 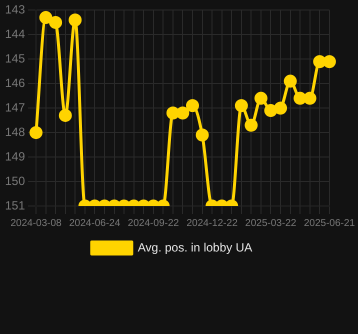 I want to click on y-tick-label: 143, so click(x=15, y=9).